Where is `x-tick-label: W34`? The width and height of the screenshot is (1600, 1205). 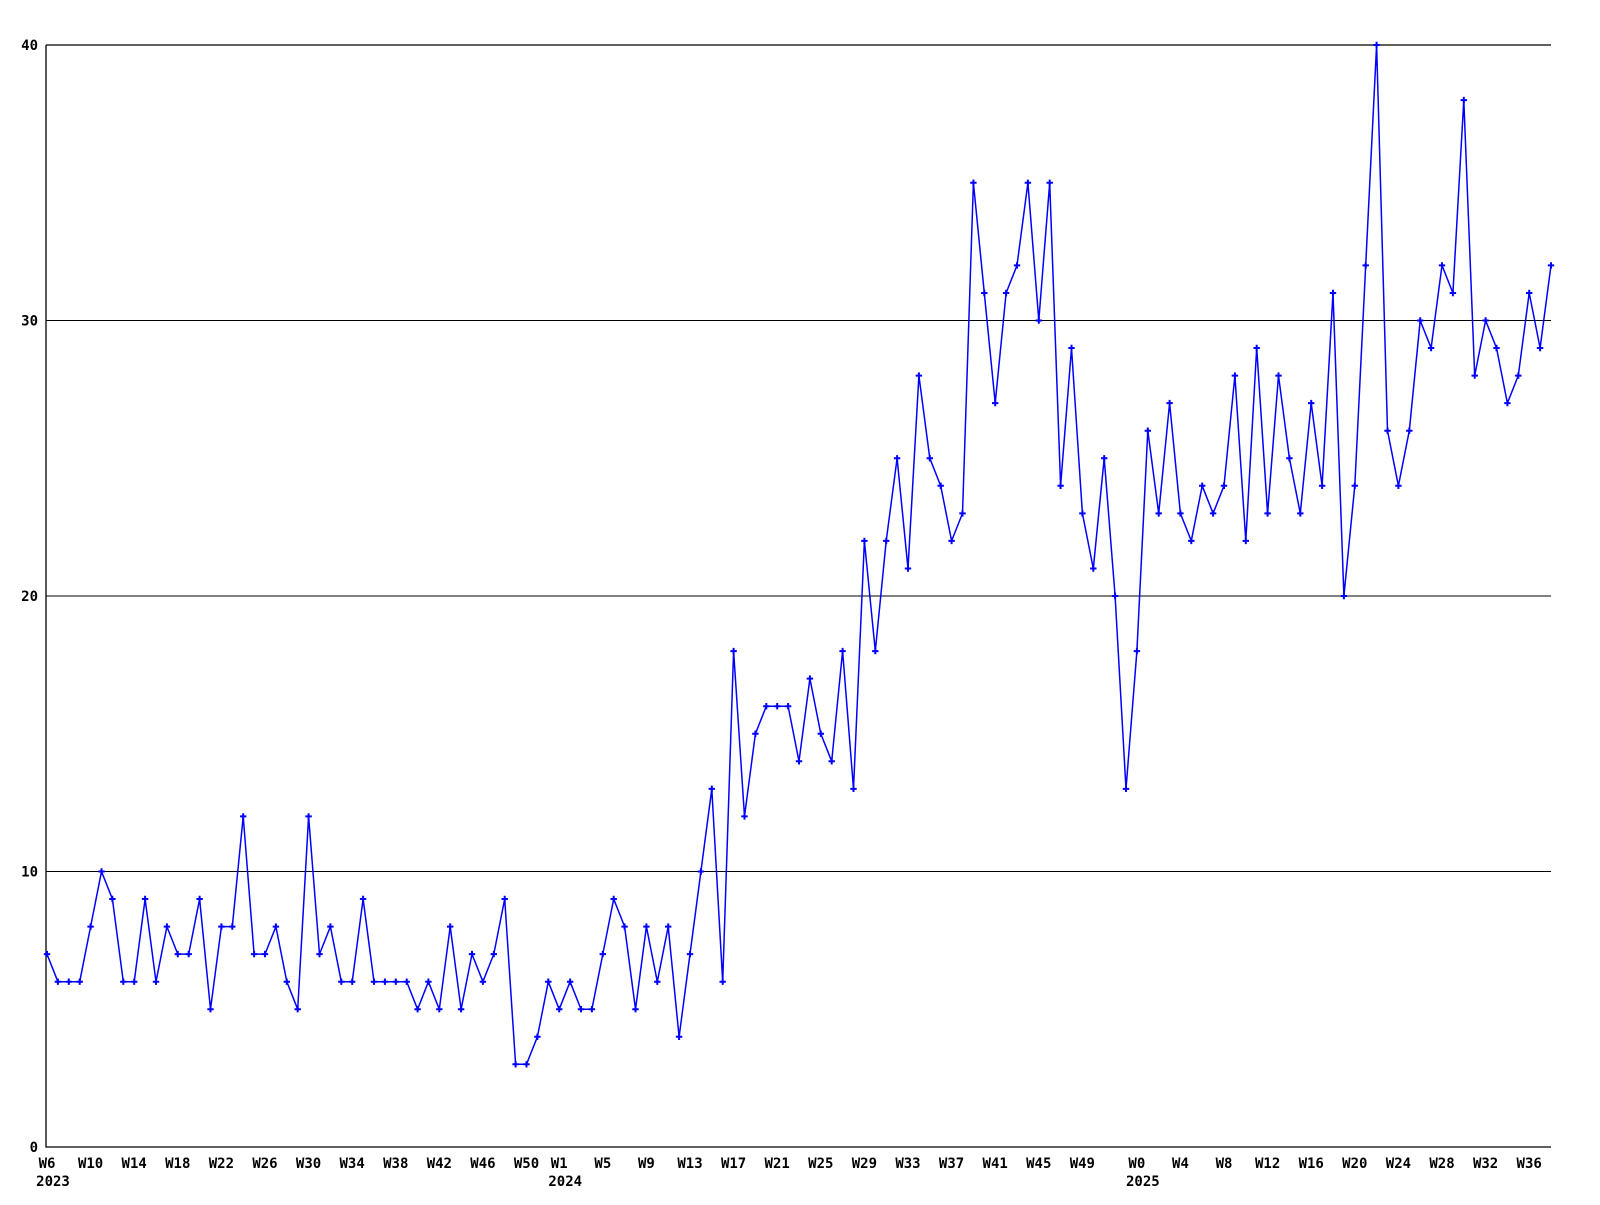 x-tick-label: W34 is located at coordinates (352, 1164).